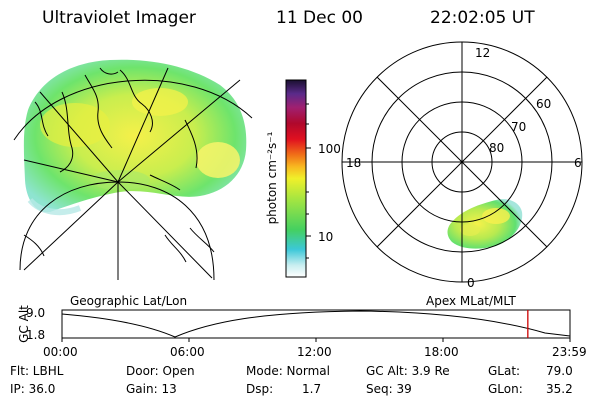  Describe the element at coordinates (129, 301) in the screenshot. I see `geo-panel-label: Geographic Lat/Lon` at that location.